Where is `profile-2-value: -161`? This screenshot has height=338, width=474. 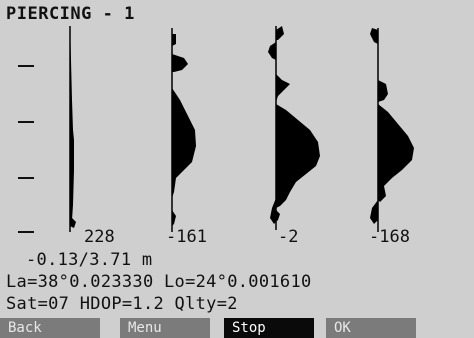 profile-2-value: -161 is located at coordinates (186, 237).